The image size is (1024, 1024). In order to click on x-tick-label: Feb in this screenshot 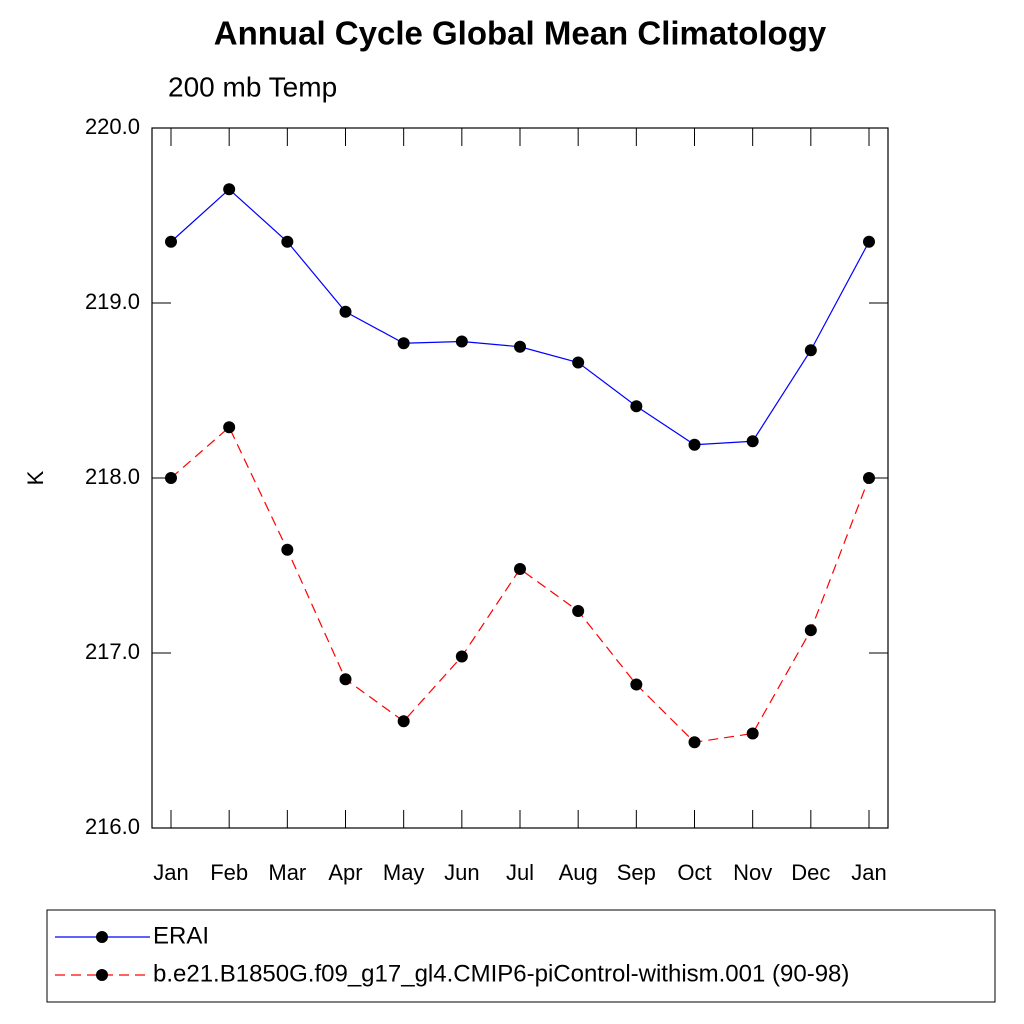, I will do `click(229, 872)`.